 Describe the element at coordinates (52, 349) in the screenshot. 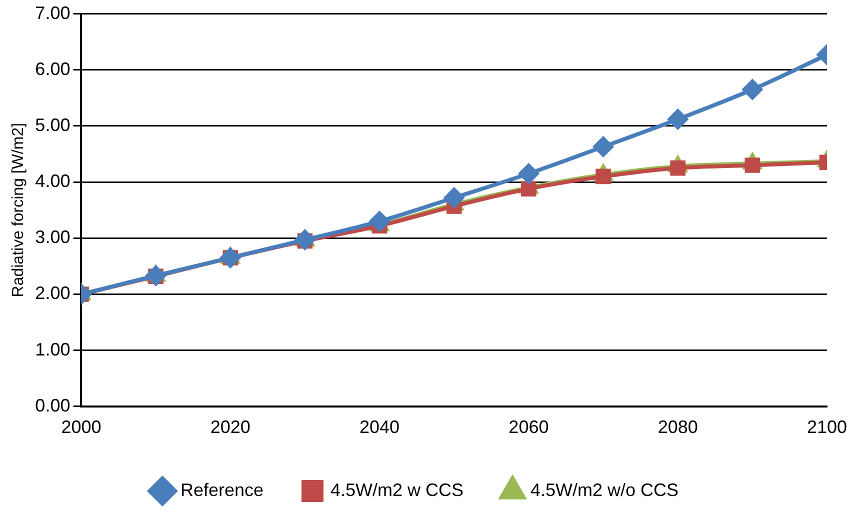

I see `y-tick-label: 1.00` at that location.